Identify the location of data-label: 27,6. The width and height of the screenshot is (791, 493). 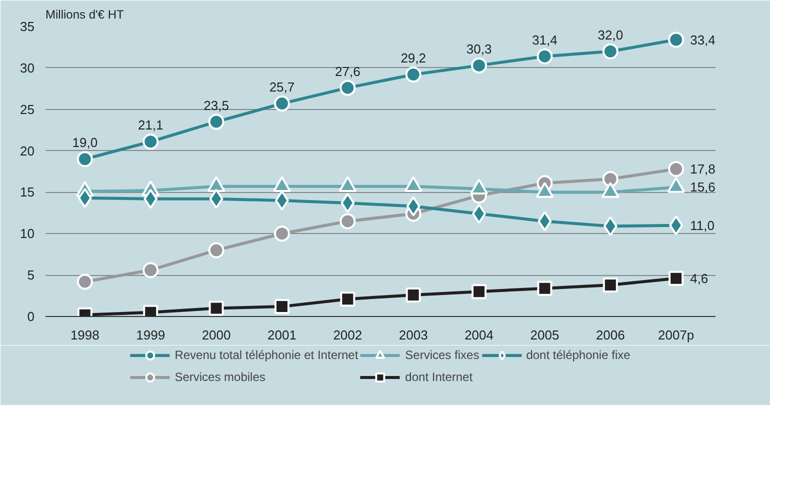
(347, 71).